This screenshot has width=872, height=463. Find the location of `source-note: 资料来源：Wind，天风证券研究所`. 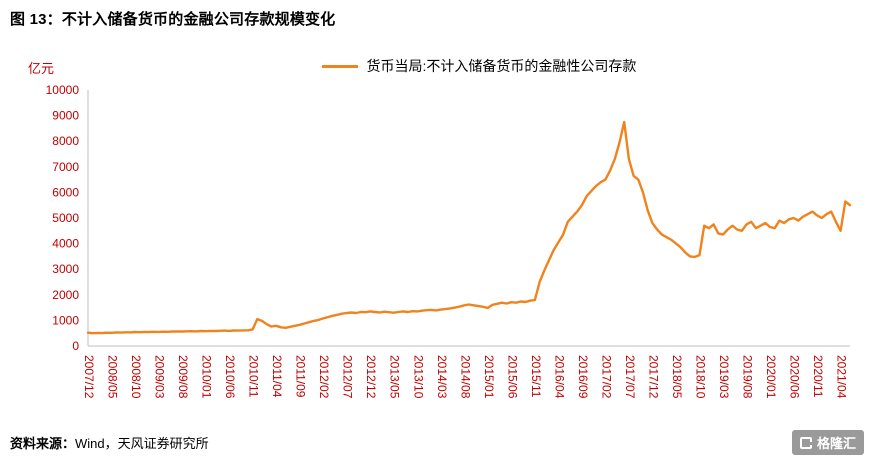

source-note: 资料来源：Wind，天风证券研究所 is located at coordinates (109, 442).